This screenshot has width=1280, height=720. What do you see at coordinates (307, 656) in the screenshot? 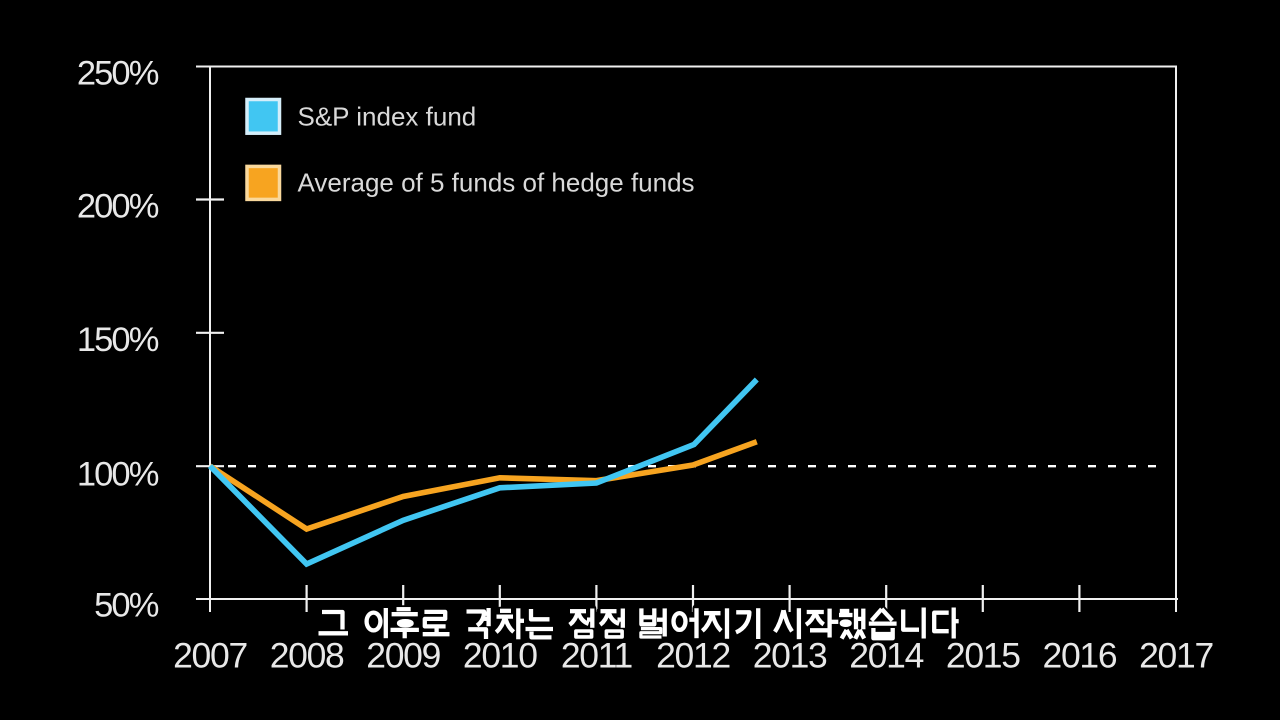
I see `svg-text: 2008` at bounding box center [307, 656].